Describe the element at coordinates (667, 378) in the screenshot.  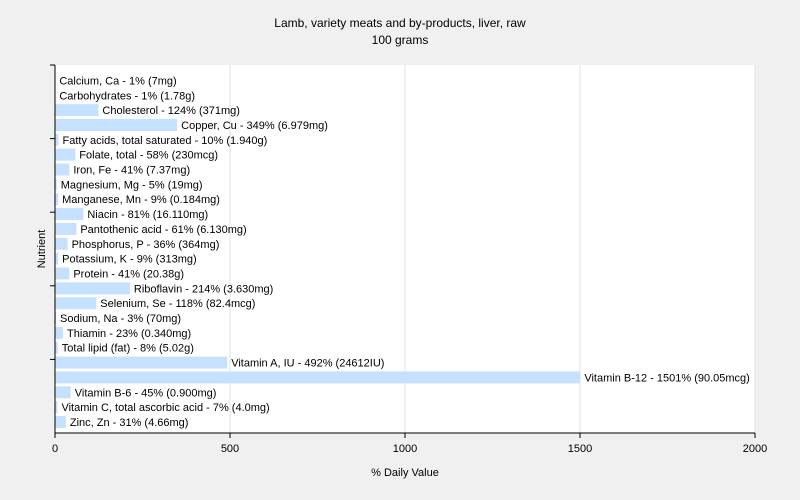
I see `bar-label: Vitamin B-12 - 1501% (90.05mcg)` at that location.